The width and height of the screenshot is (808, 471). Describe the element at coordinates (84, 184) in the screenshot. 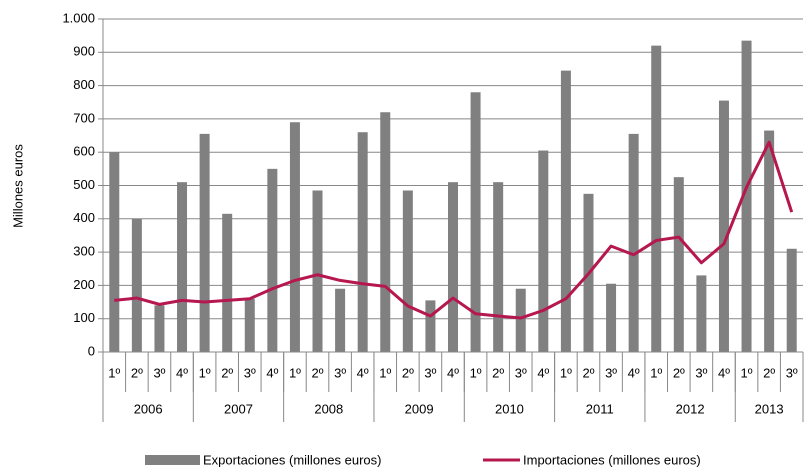

I see `y-tick-label: 500` at that location.